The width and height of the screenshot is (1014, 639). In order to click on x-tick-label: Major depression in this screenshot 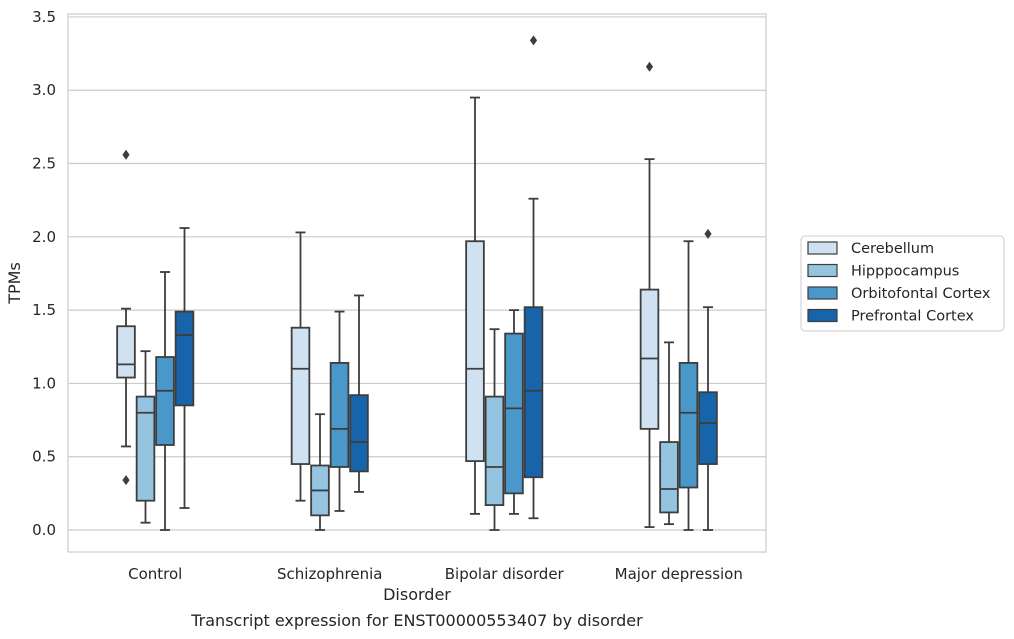, I will do `click(679, 574)`.